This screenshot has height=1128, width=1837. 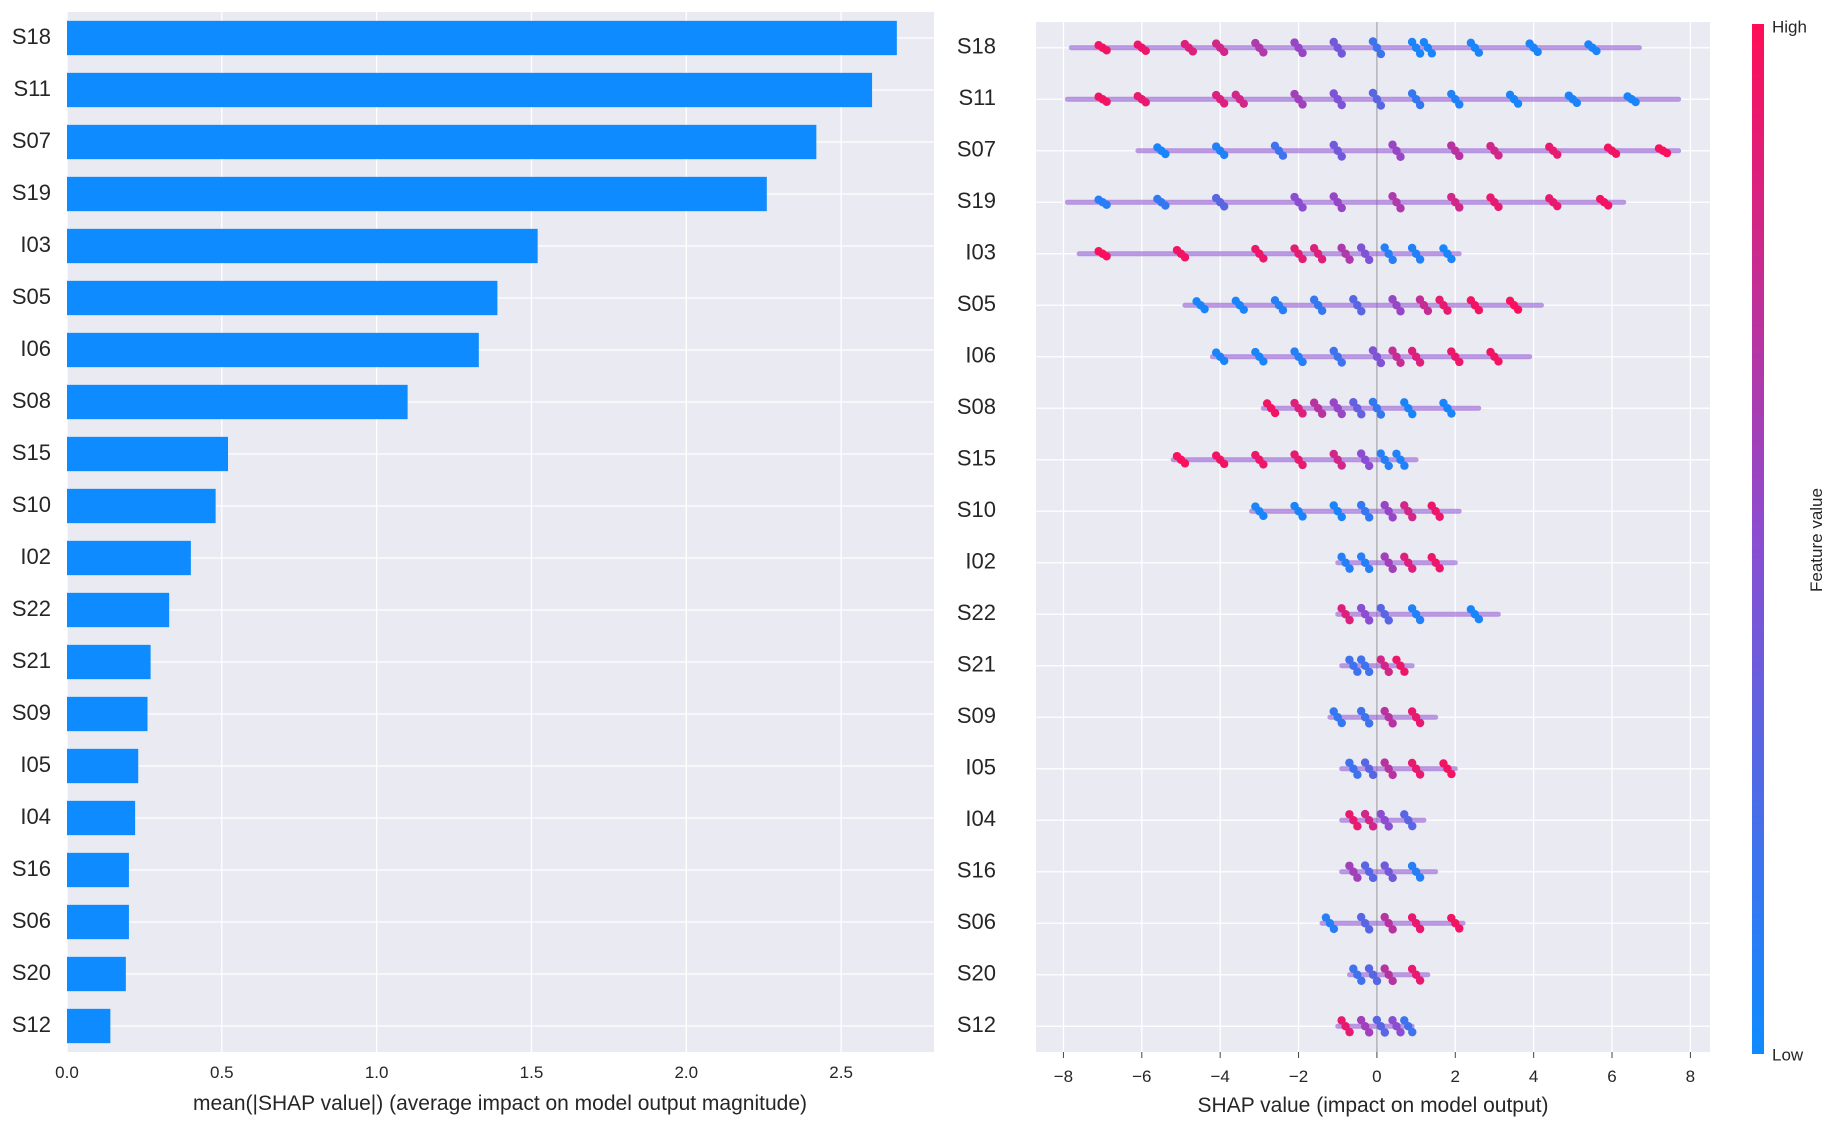 What do you see at coordinates (1396, 563) in the screenshot?
I see `beeswarm-row-I02` at bounding box center [1396, 563].